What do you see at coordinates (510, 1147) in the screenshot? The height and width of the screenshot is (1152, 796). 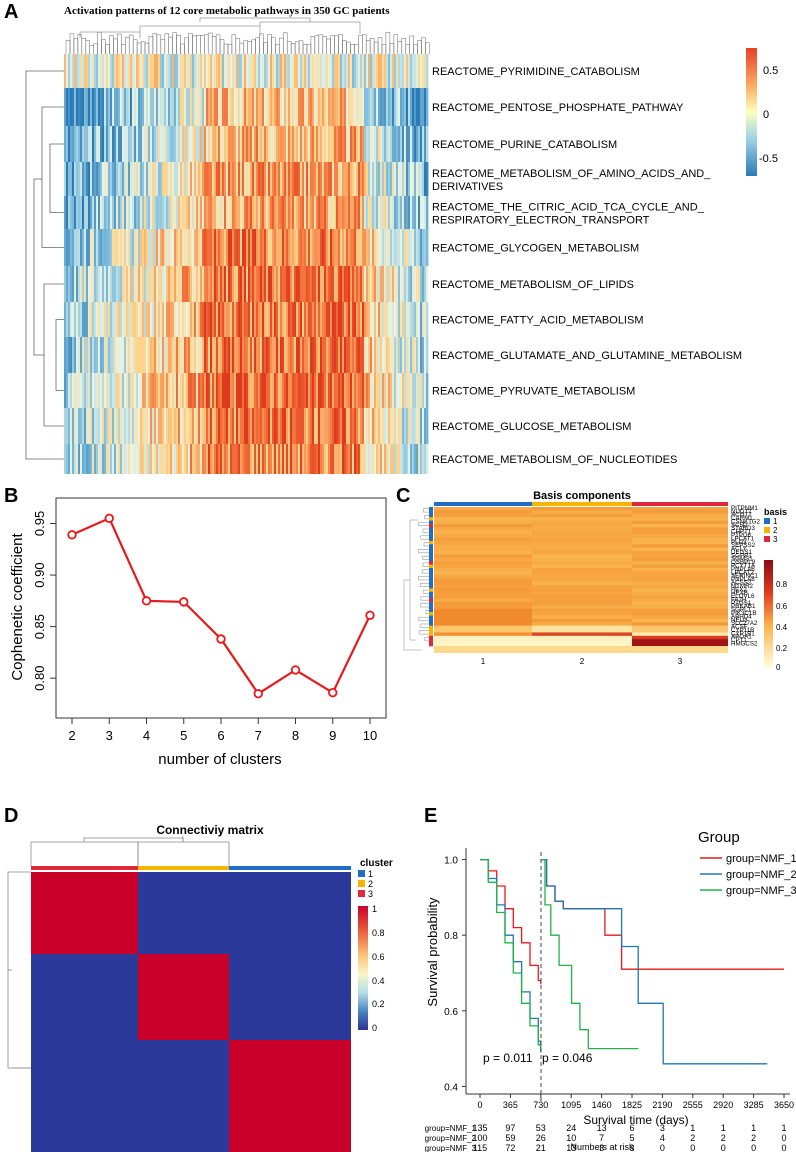 I see `risk-count: 72` at bounding box center [510, 1147].